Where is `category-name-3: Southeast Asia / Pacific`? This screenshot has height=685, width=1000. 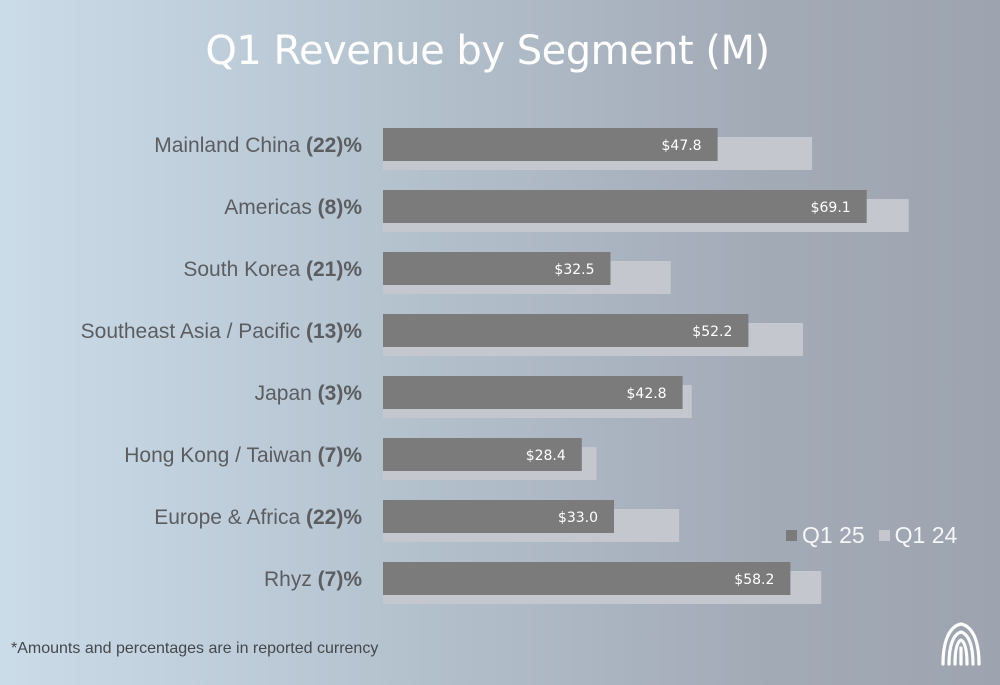 category-name-3: Southeast Asia / Pacific is located at coordinates (193, 331).